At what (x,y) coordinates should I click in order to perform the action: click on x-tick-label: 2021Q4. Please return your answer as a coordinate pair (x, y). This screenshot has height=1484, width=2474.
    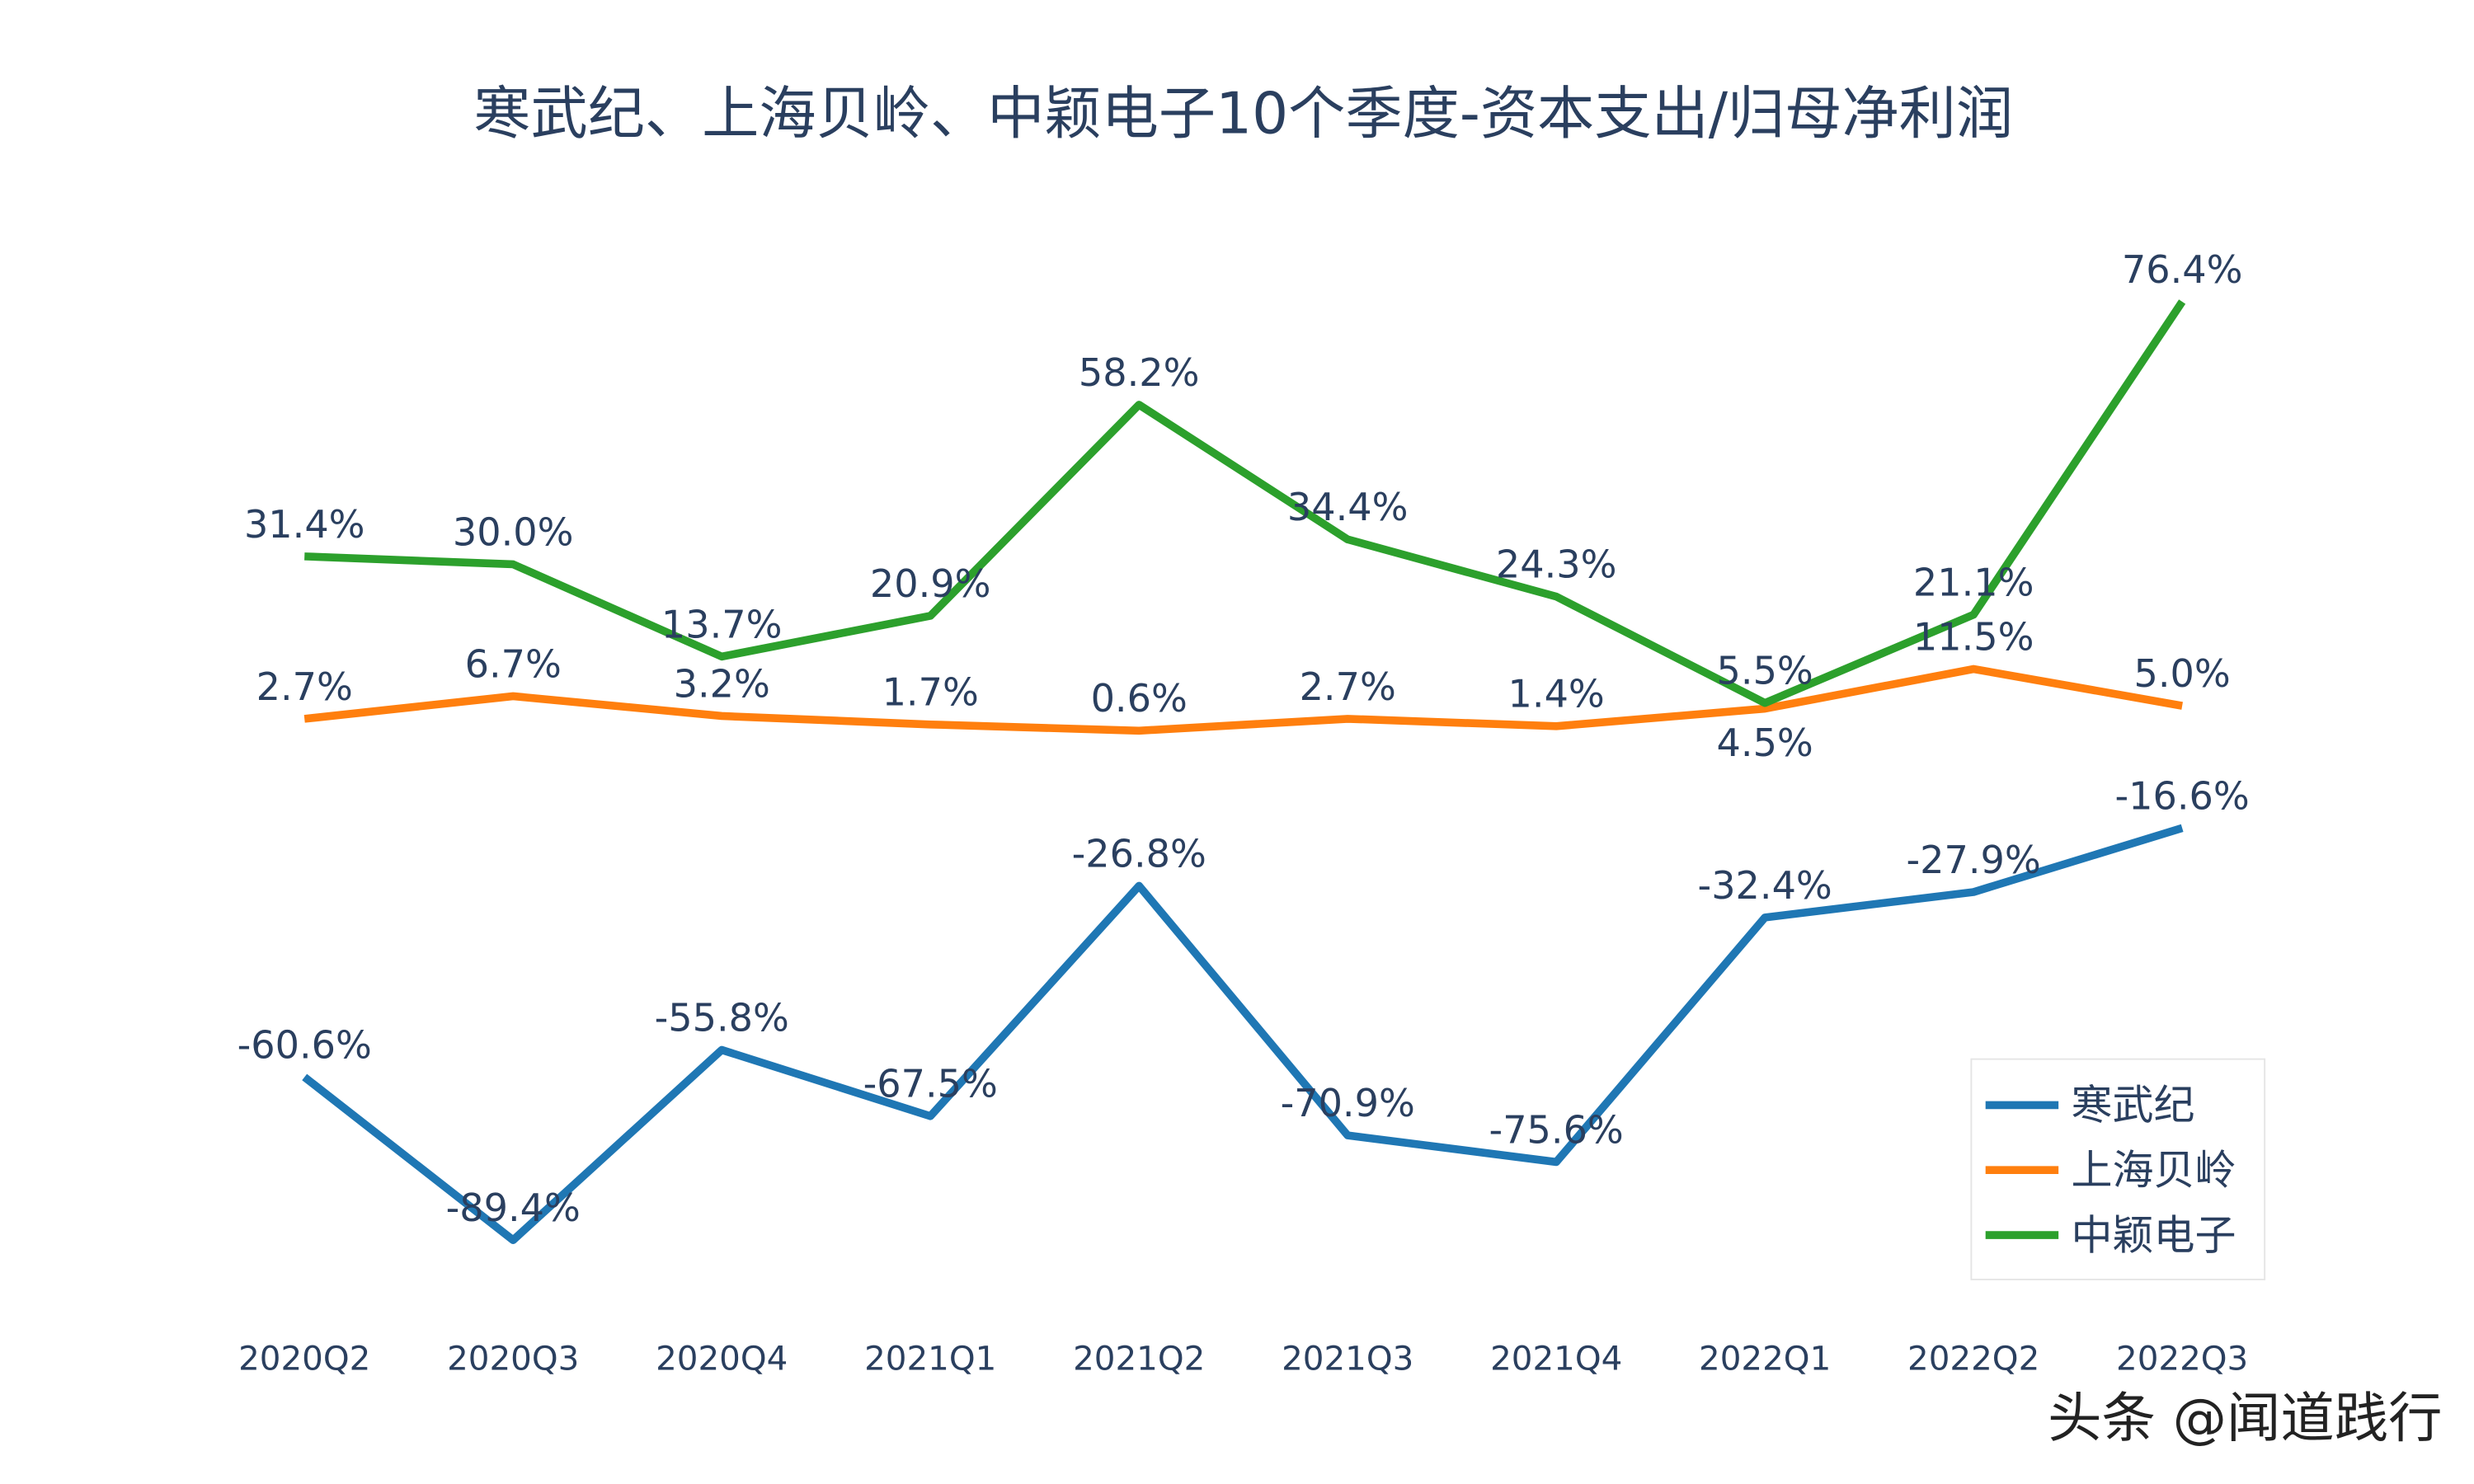
    Looking at the image, I should click on (1556, 1359).